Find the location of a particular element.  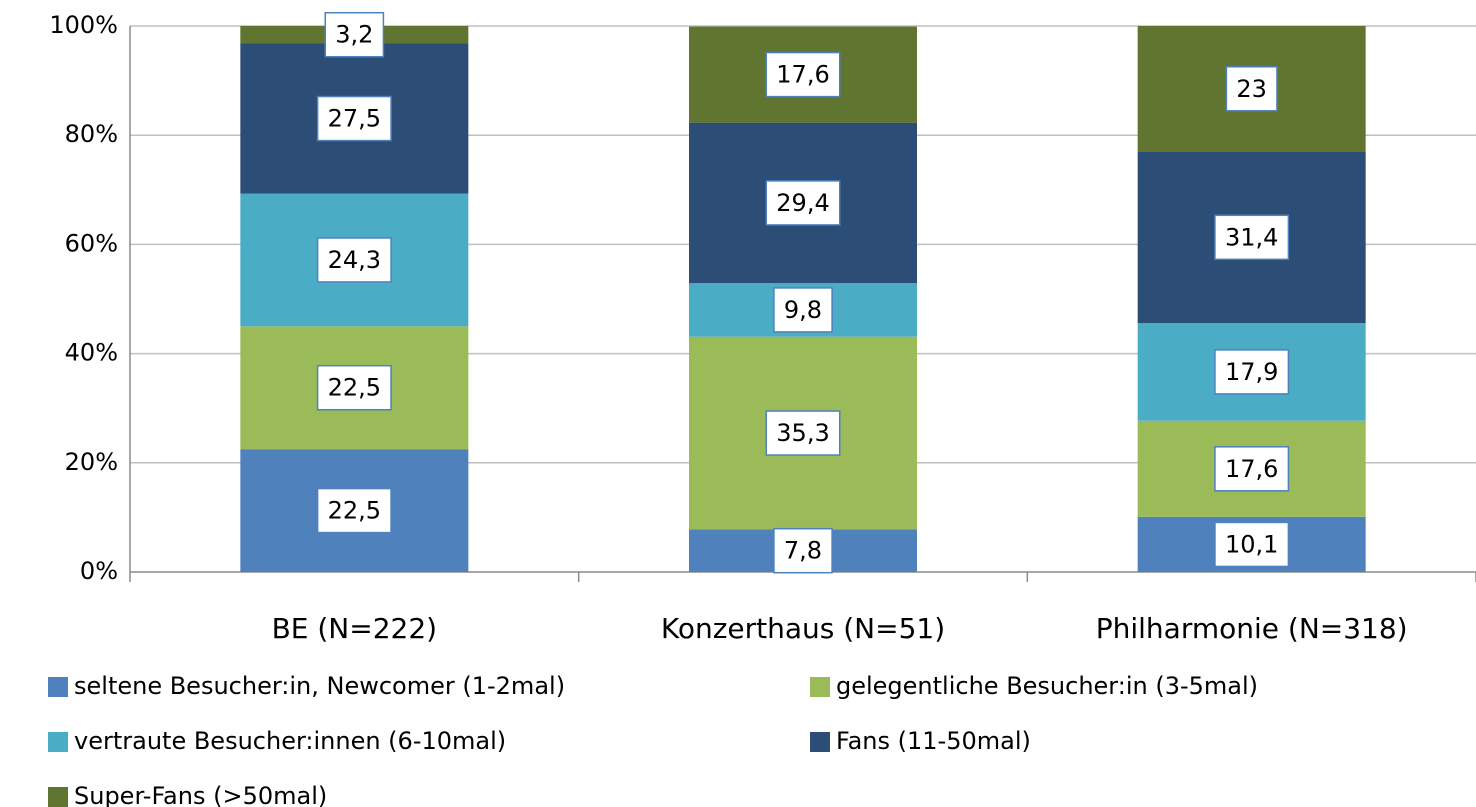

data-label: 31,4 is located at coordinates (1252, 237).